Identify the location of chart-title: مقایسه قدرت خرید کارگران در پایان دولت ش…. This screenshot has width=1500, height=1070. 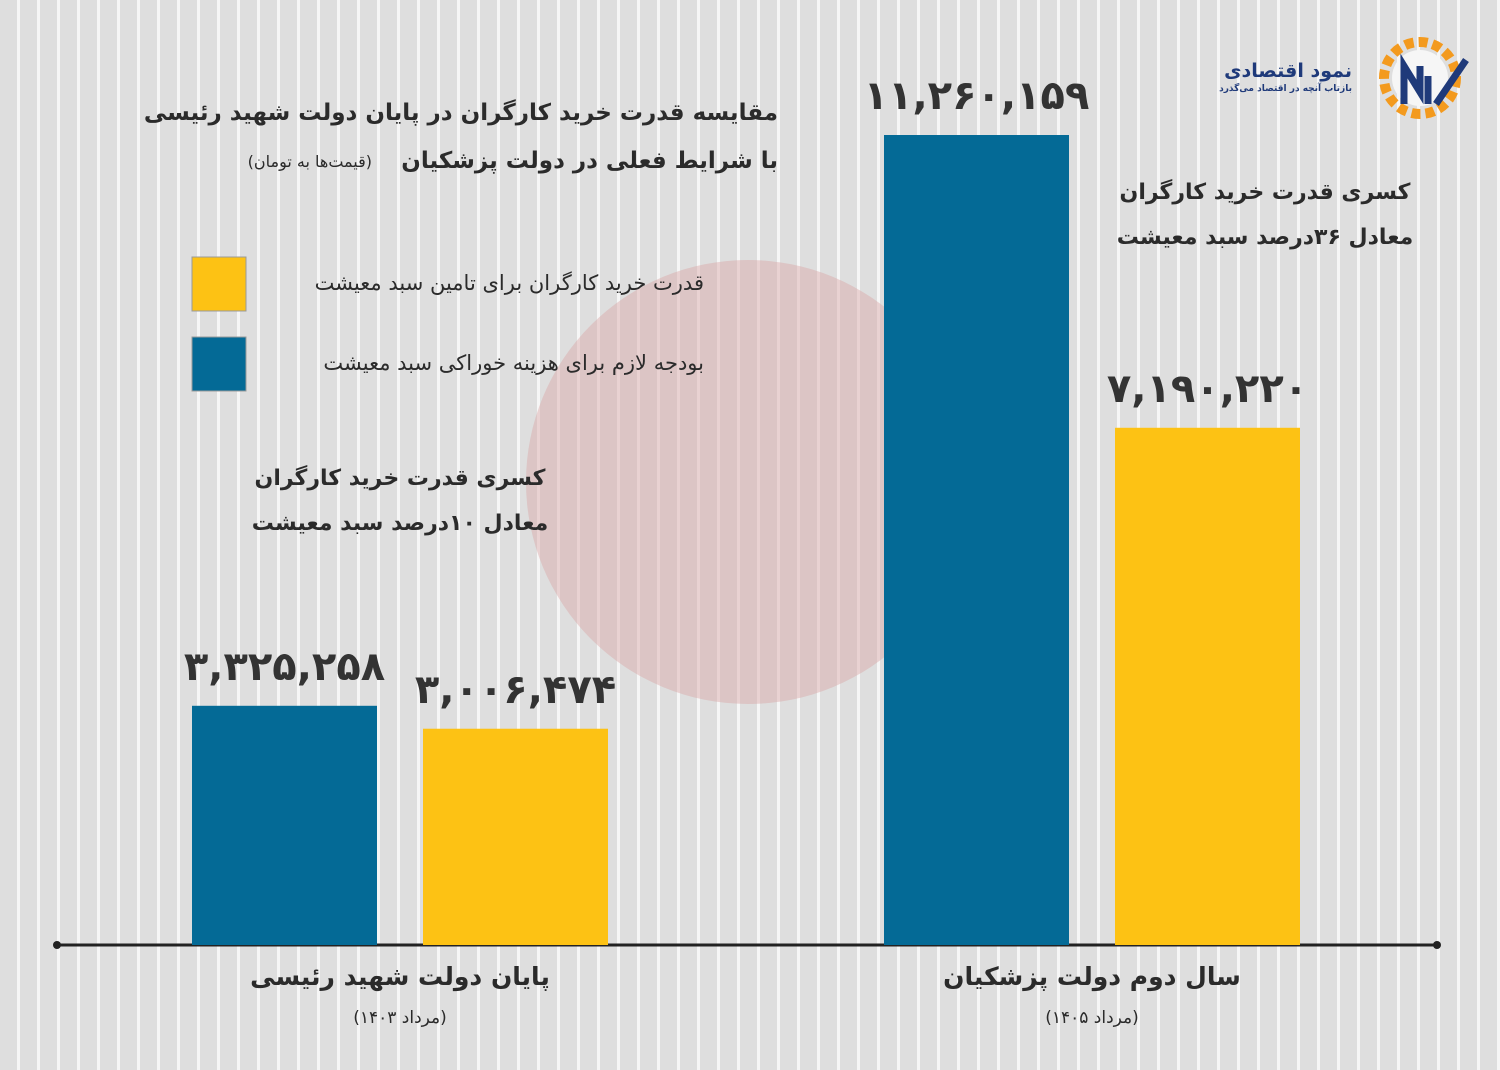
(460, 113).